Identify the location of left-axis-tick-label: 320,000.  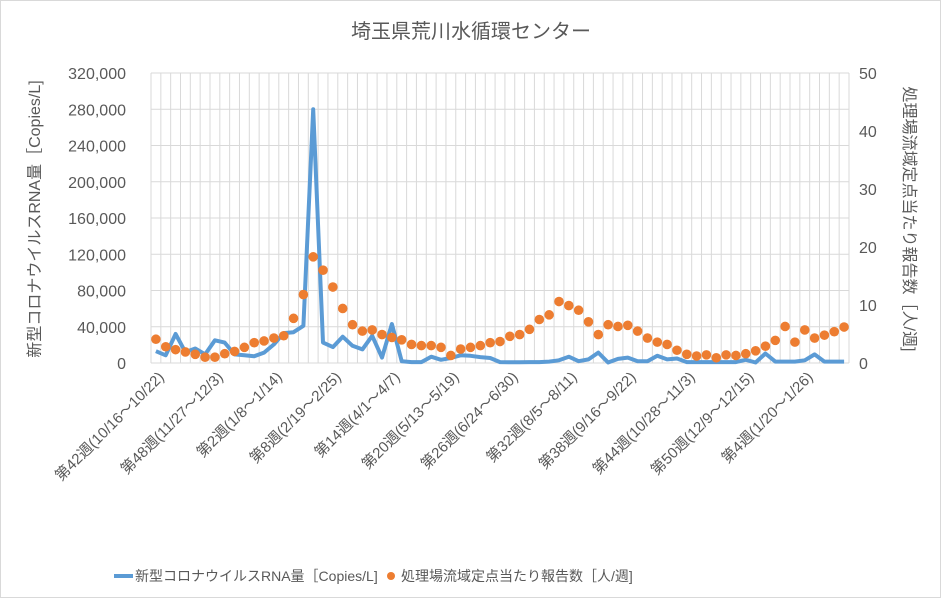
(97, 74).